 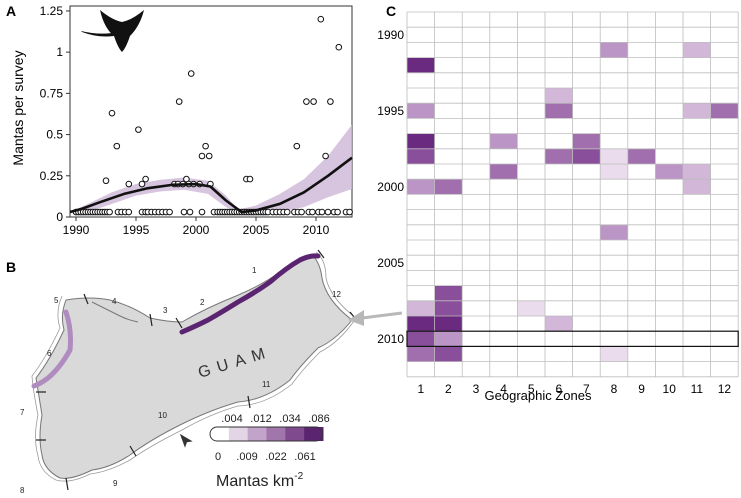 I want to click on trend-curve, so click(x=211, y=185).